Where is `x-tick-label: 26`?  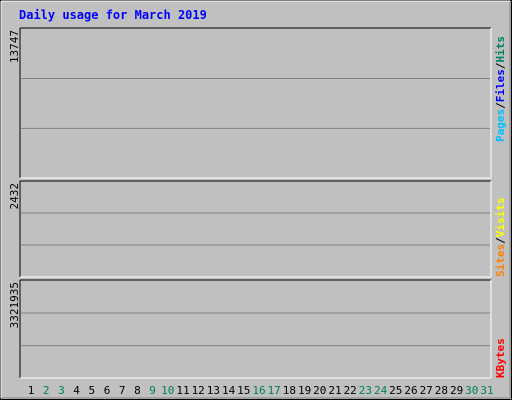 x-tick-label: 26 is located at coordinates (410, 390).